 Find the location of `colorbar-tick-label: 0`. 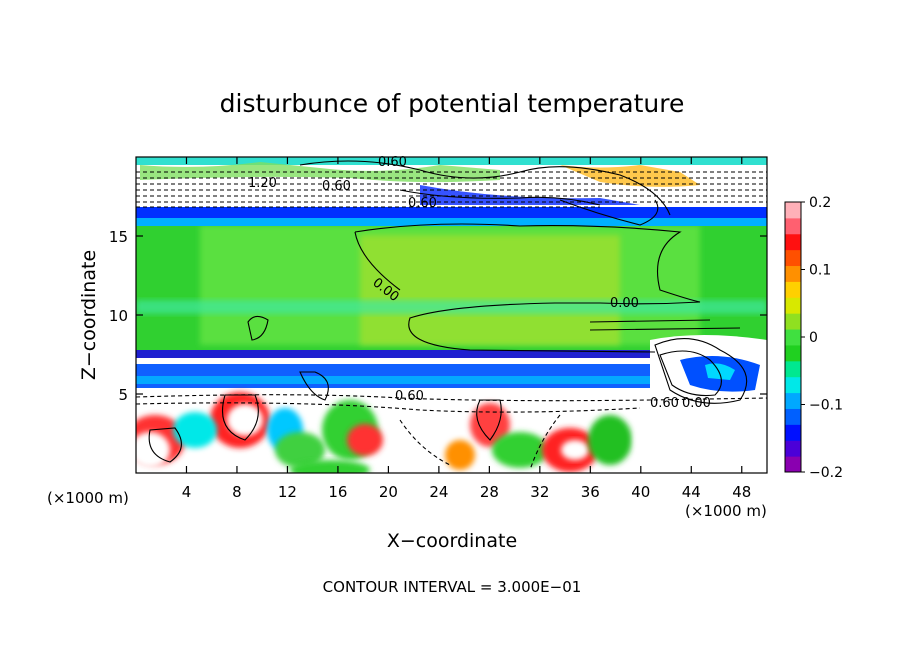

colorbar-tick-label: 0 is located at coordinates (813, 338).